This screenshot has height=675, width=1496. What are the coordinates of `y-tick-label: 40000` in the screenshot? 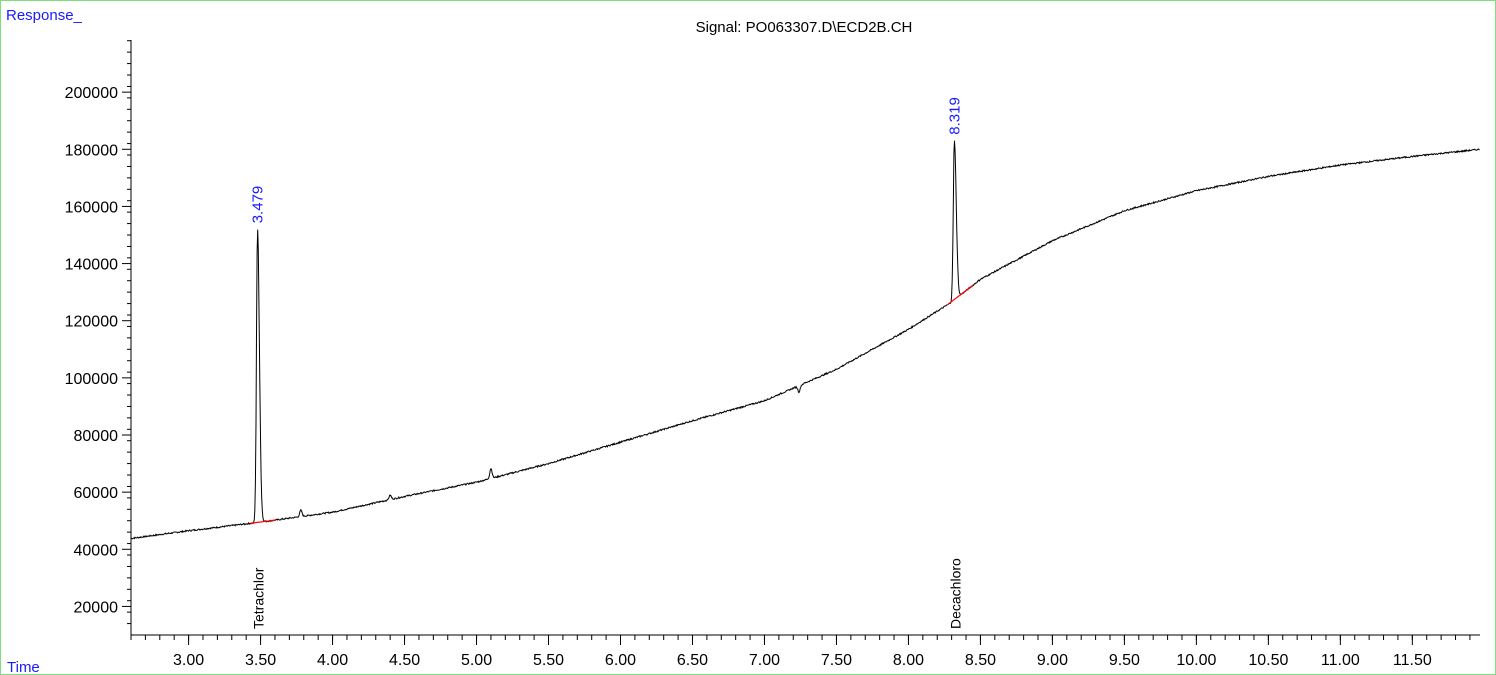 It's located at (96, 550).